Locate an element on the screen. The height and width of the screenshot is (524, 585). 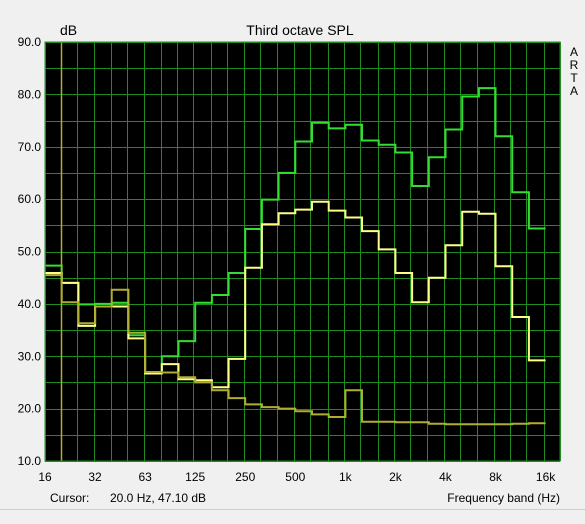
y-tick-label: 50.0 is located at coordinates (30, 252).